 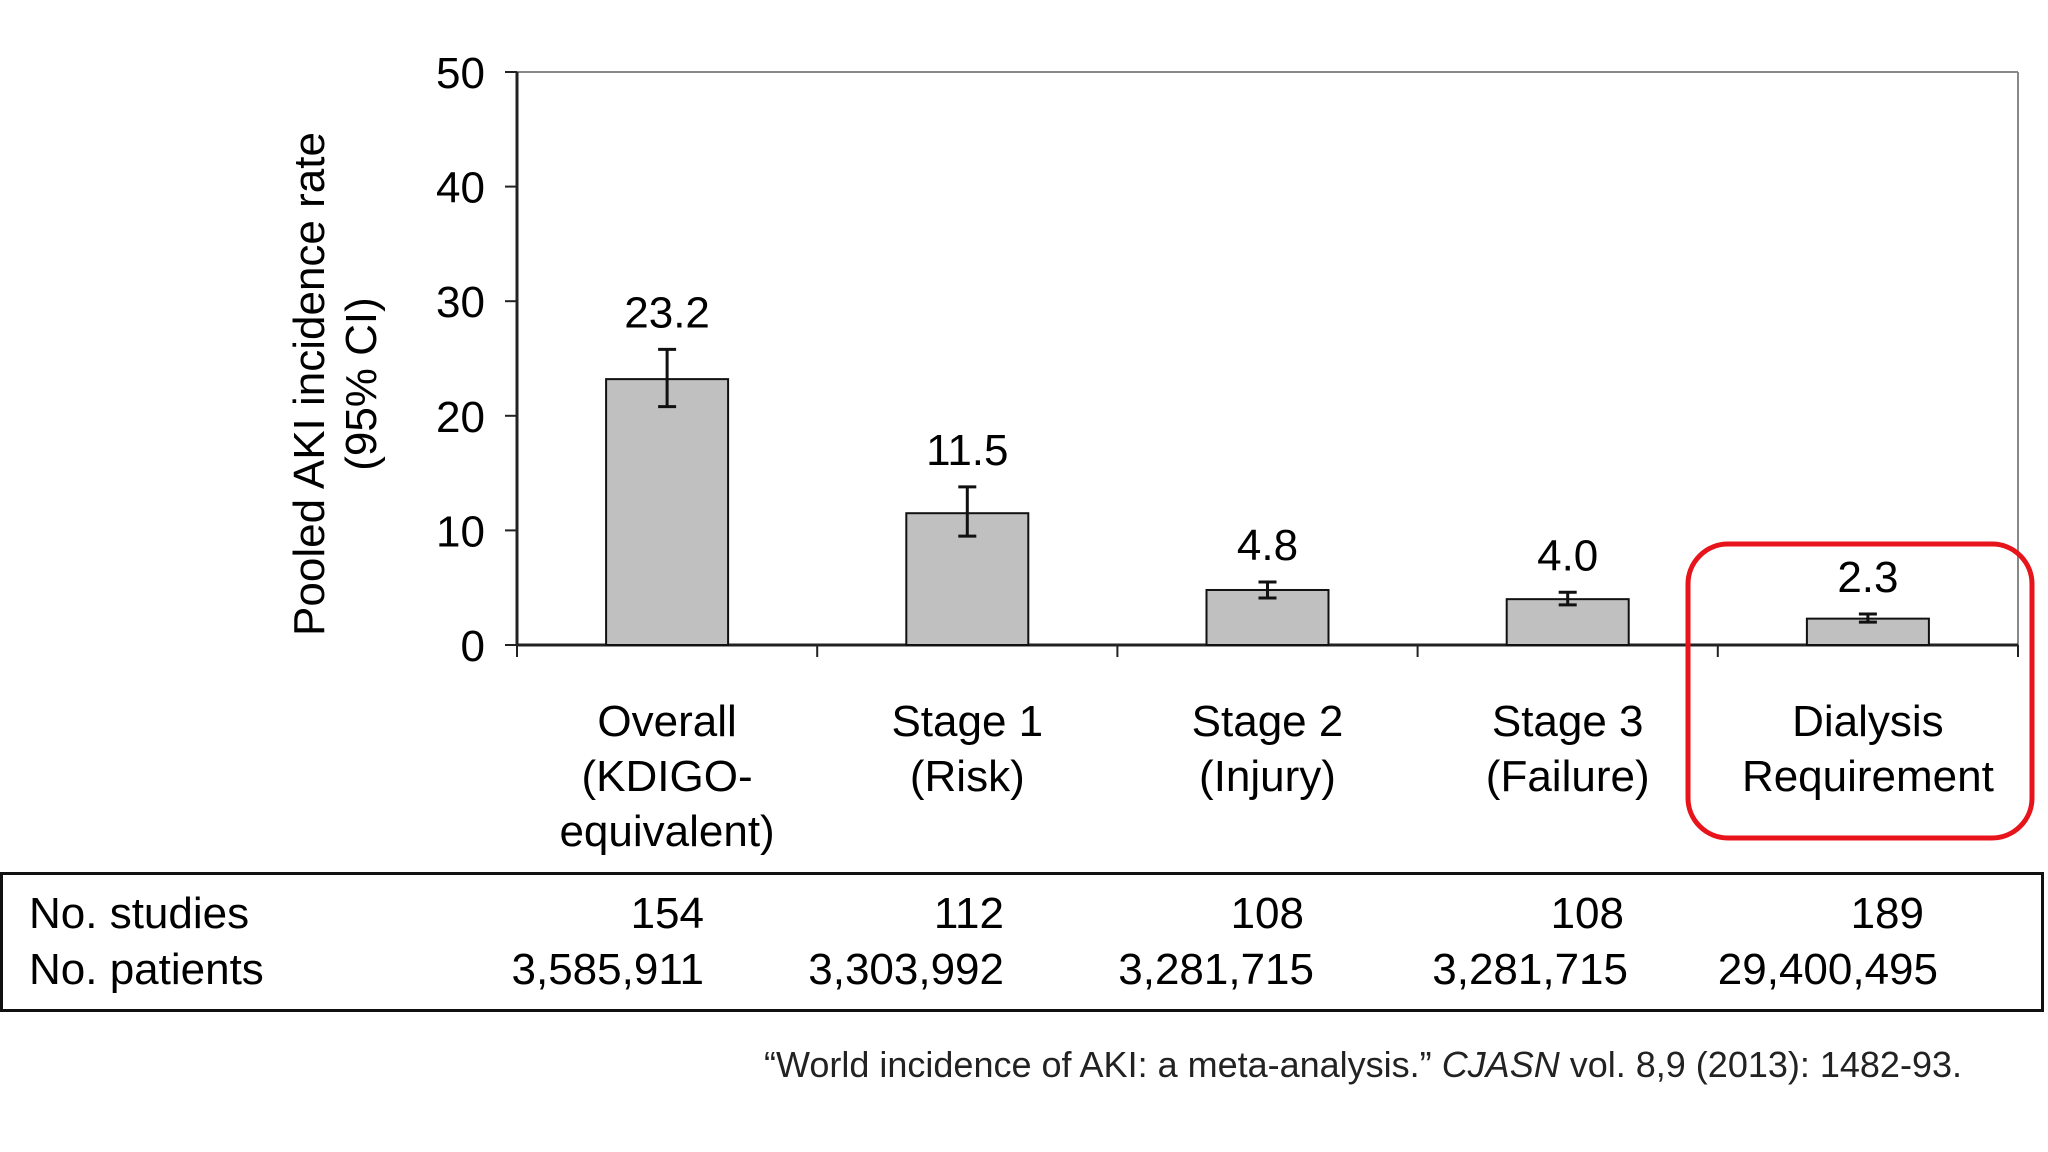 I want to click on x-category-label-line: Stage 3, so click(x=1568, y=721).